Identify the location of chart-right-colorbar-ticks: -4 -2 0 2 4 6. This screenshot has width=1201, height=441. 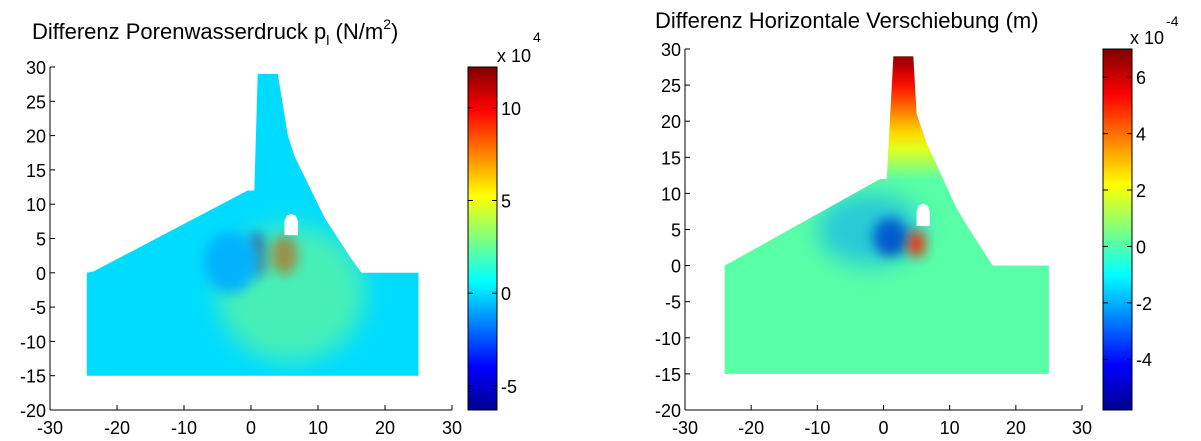
(1127, 219).